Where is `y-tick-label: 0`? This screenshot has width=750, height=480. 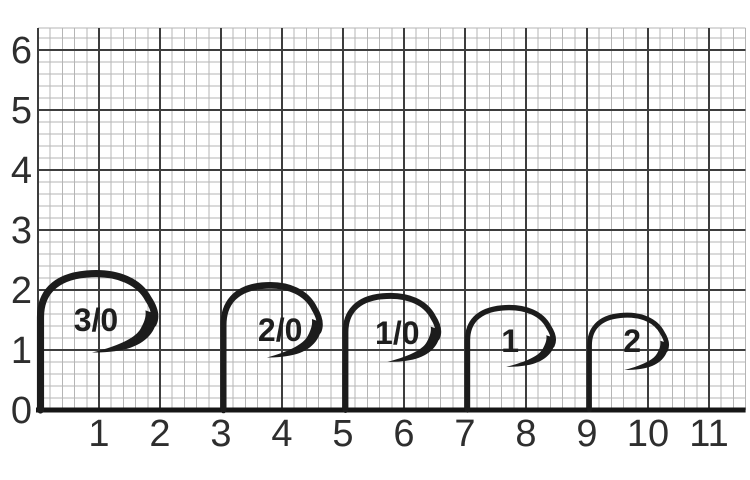
y-tick-label: 0 is located at coordinates (21, 411).